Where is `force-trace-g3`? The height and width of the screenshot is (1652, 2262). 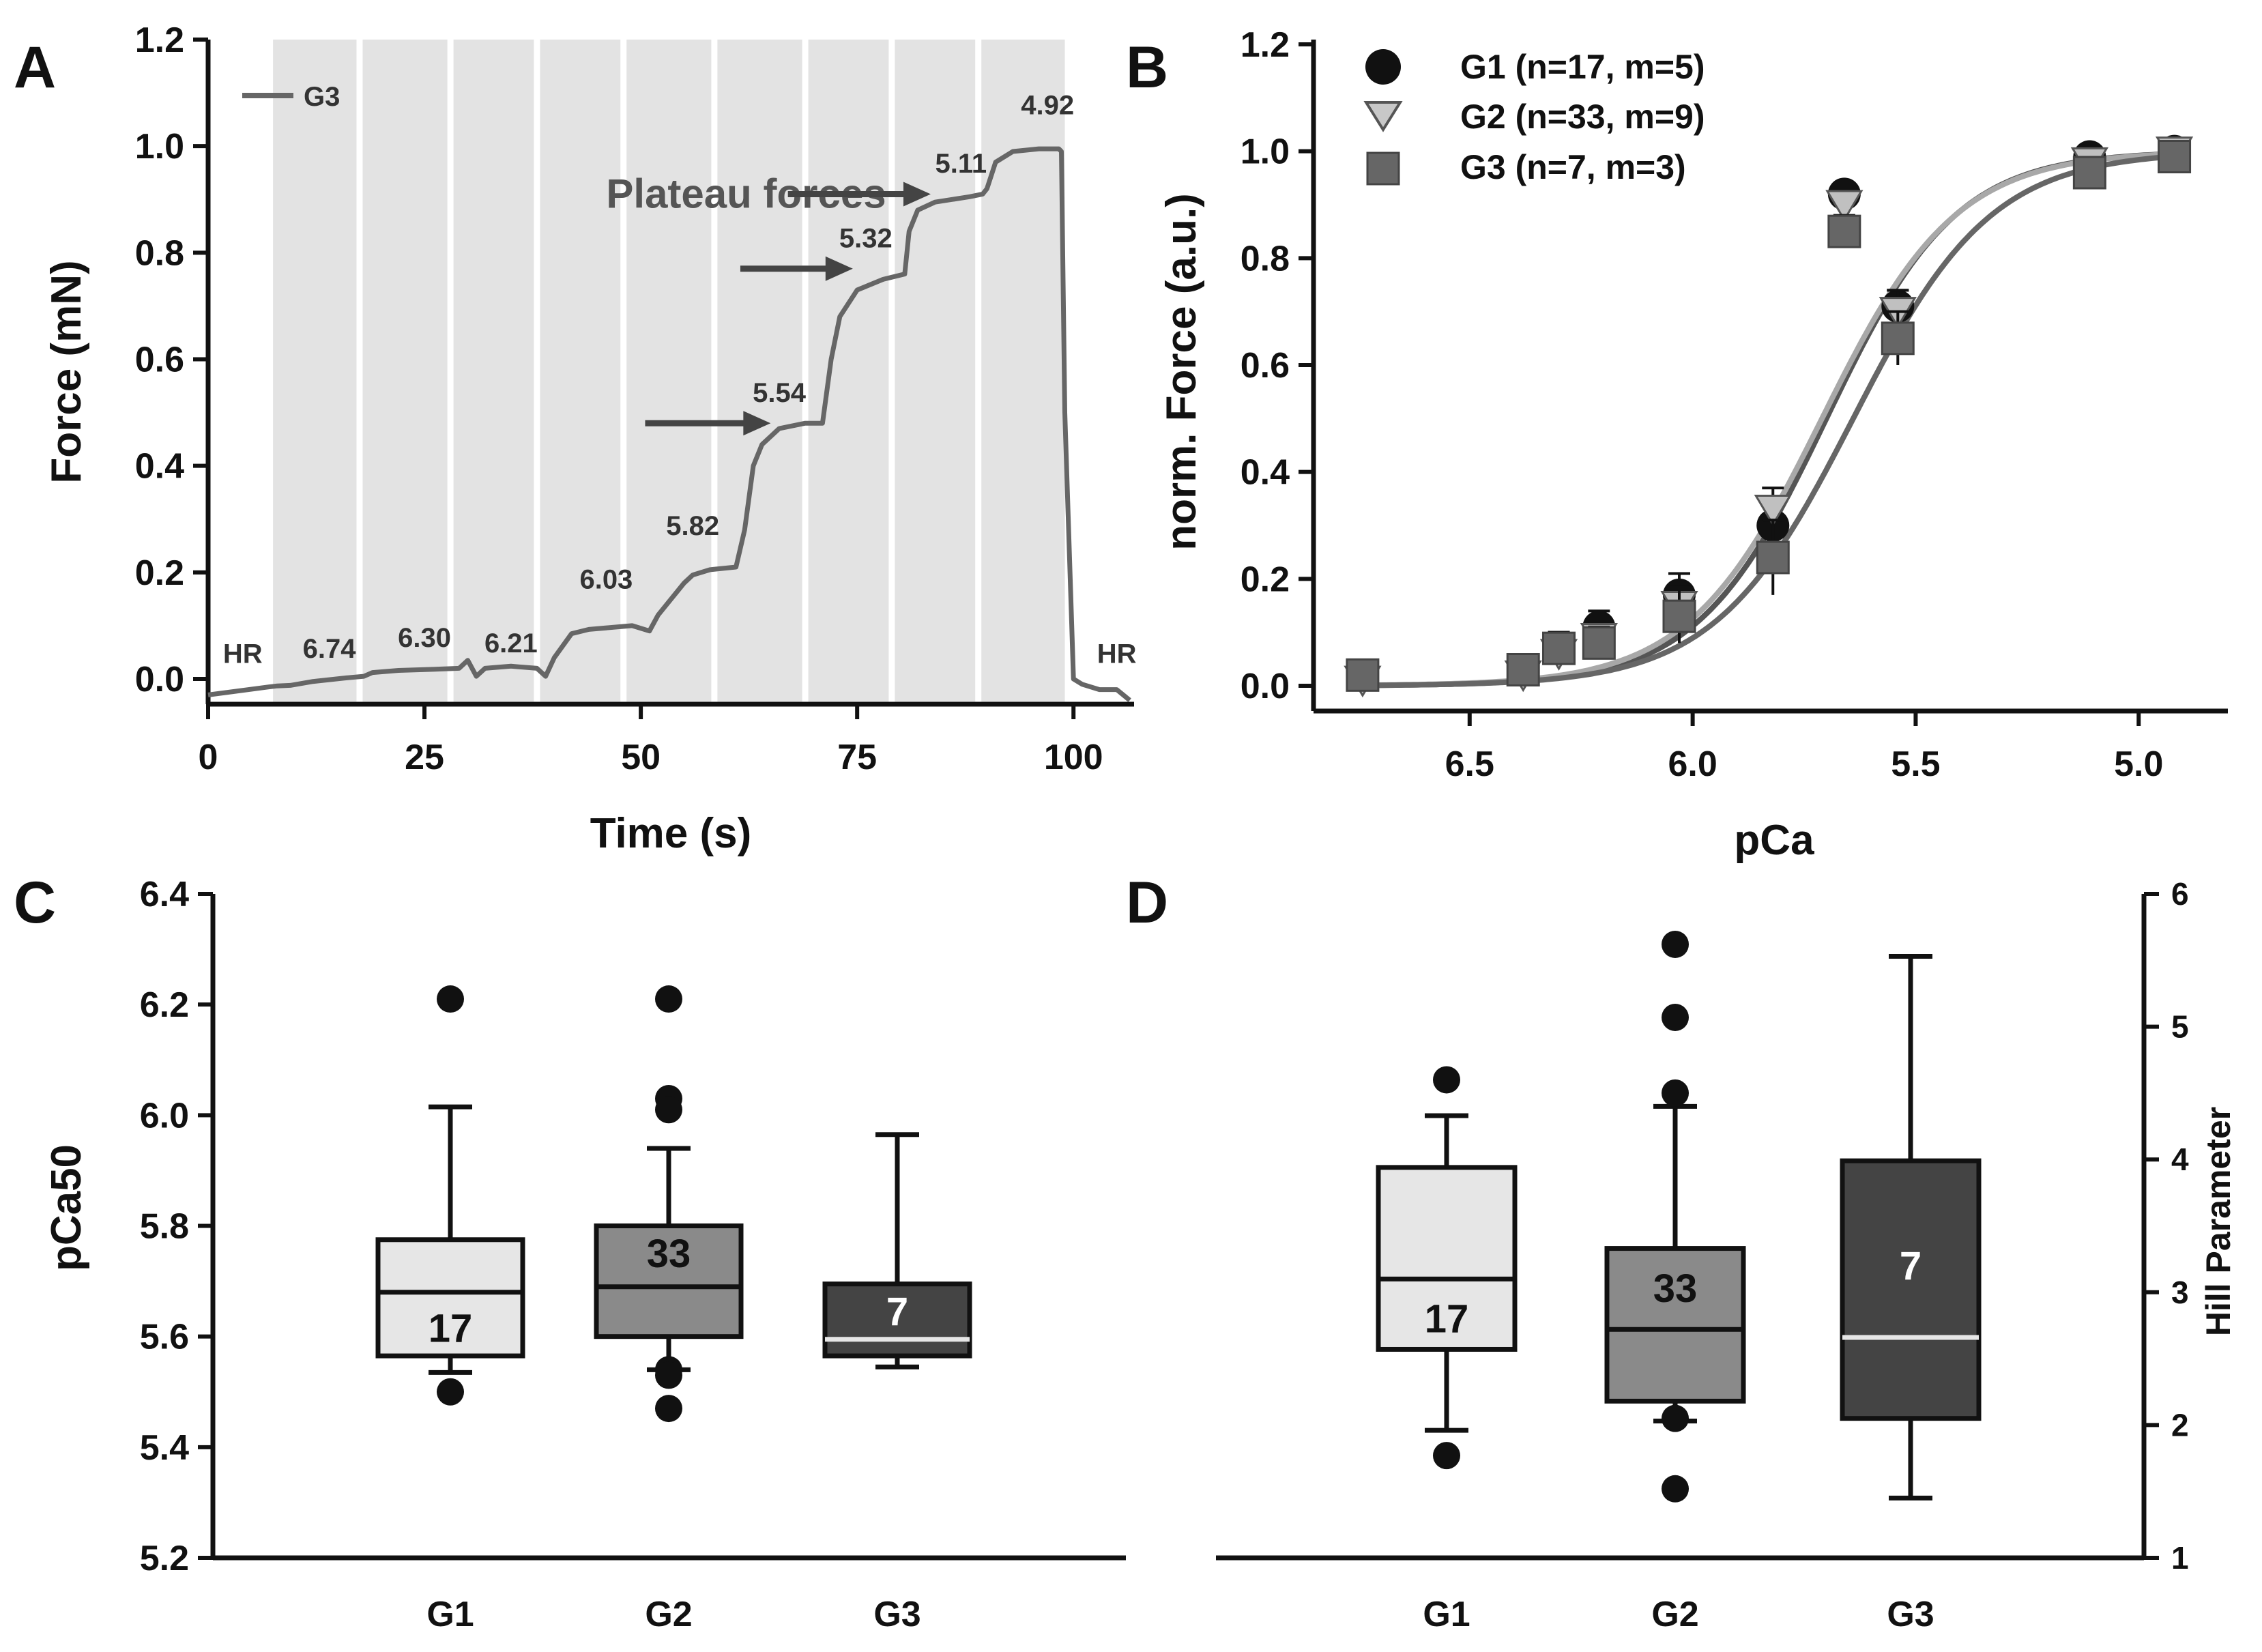
force-trace-g3 is located at coordinates (669, 424).